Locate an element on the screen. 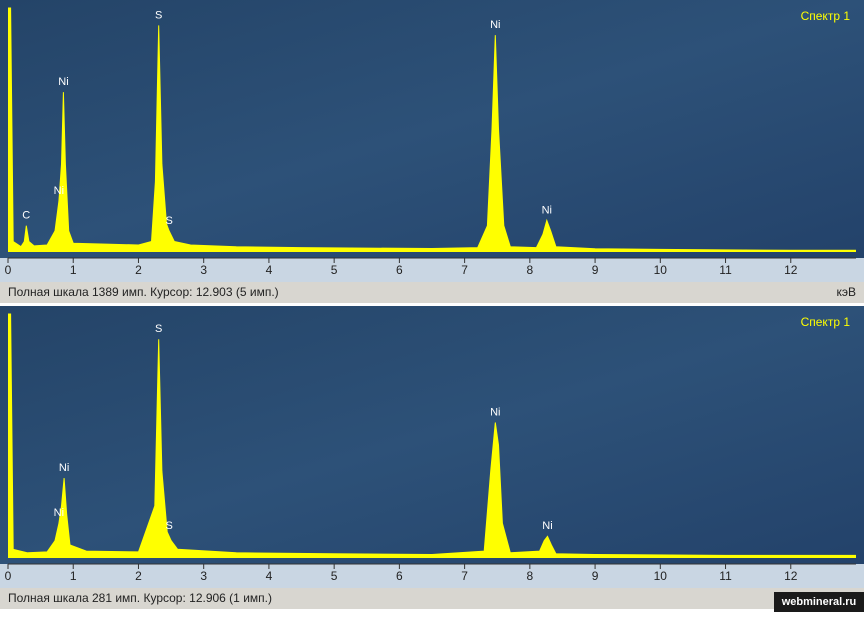 The width and height of the screenshot is (864, 617). x-axis-label: кэВ is located at coordinates (846, 292).